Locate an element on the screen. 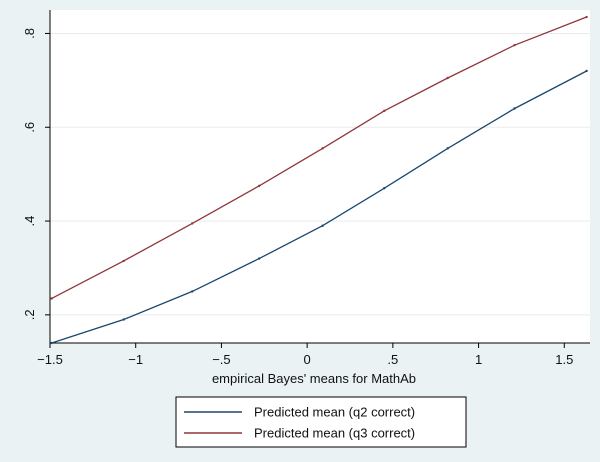 The width and height of the screenshot is (600, 462). legend-box is located at coordinates (321, 422).